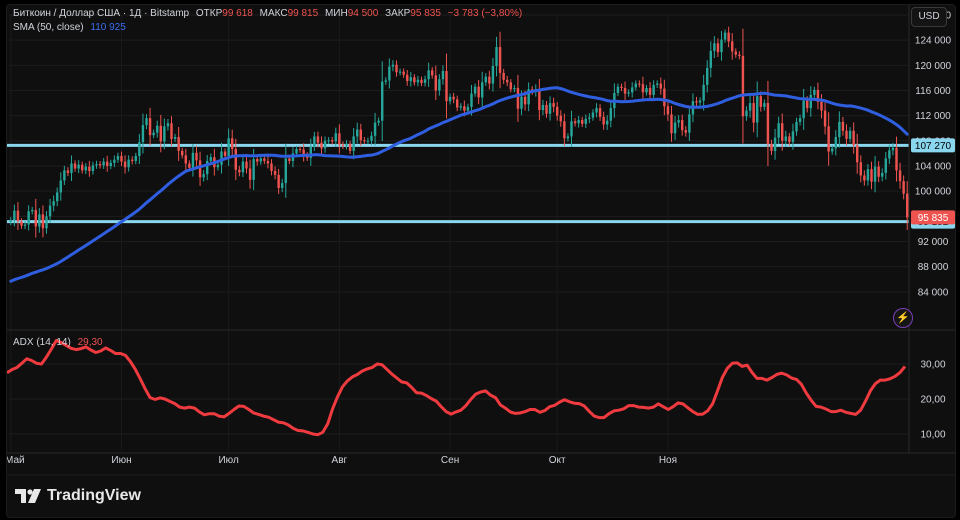 The image size is (960, 520). What do you see at coordinates (933, 267) in the screenshot?
I see `price-tick-label: 88 000` at bounding box center [933, 267].